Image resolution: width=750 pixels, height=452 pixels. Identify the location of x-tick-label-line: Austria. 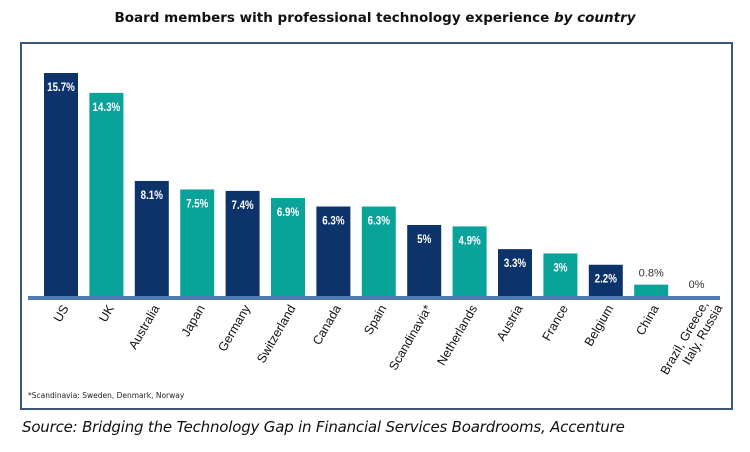
(510, 322).